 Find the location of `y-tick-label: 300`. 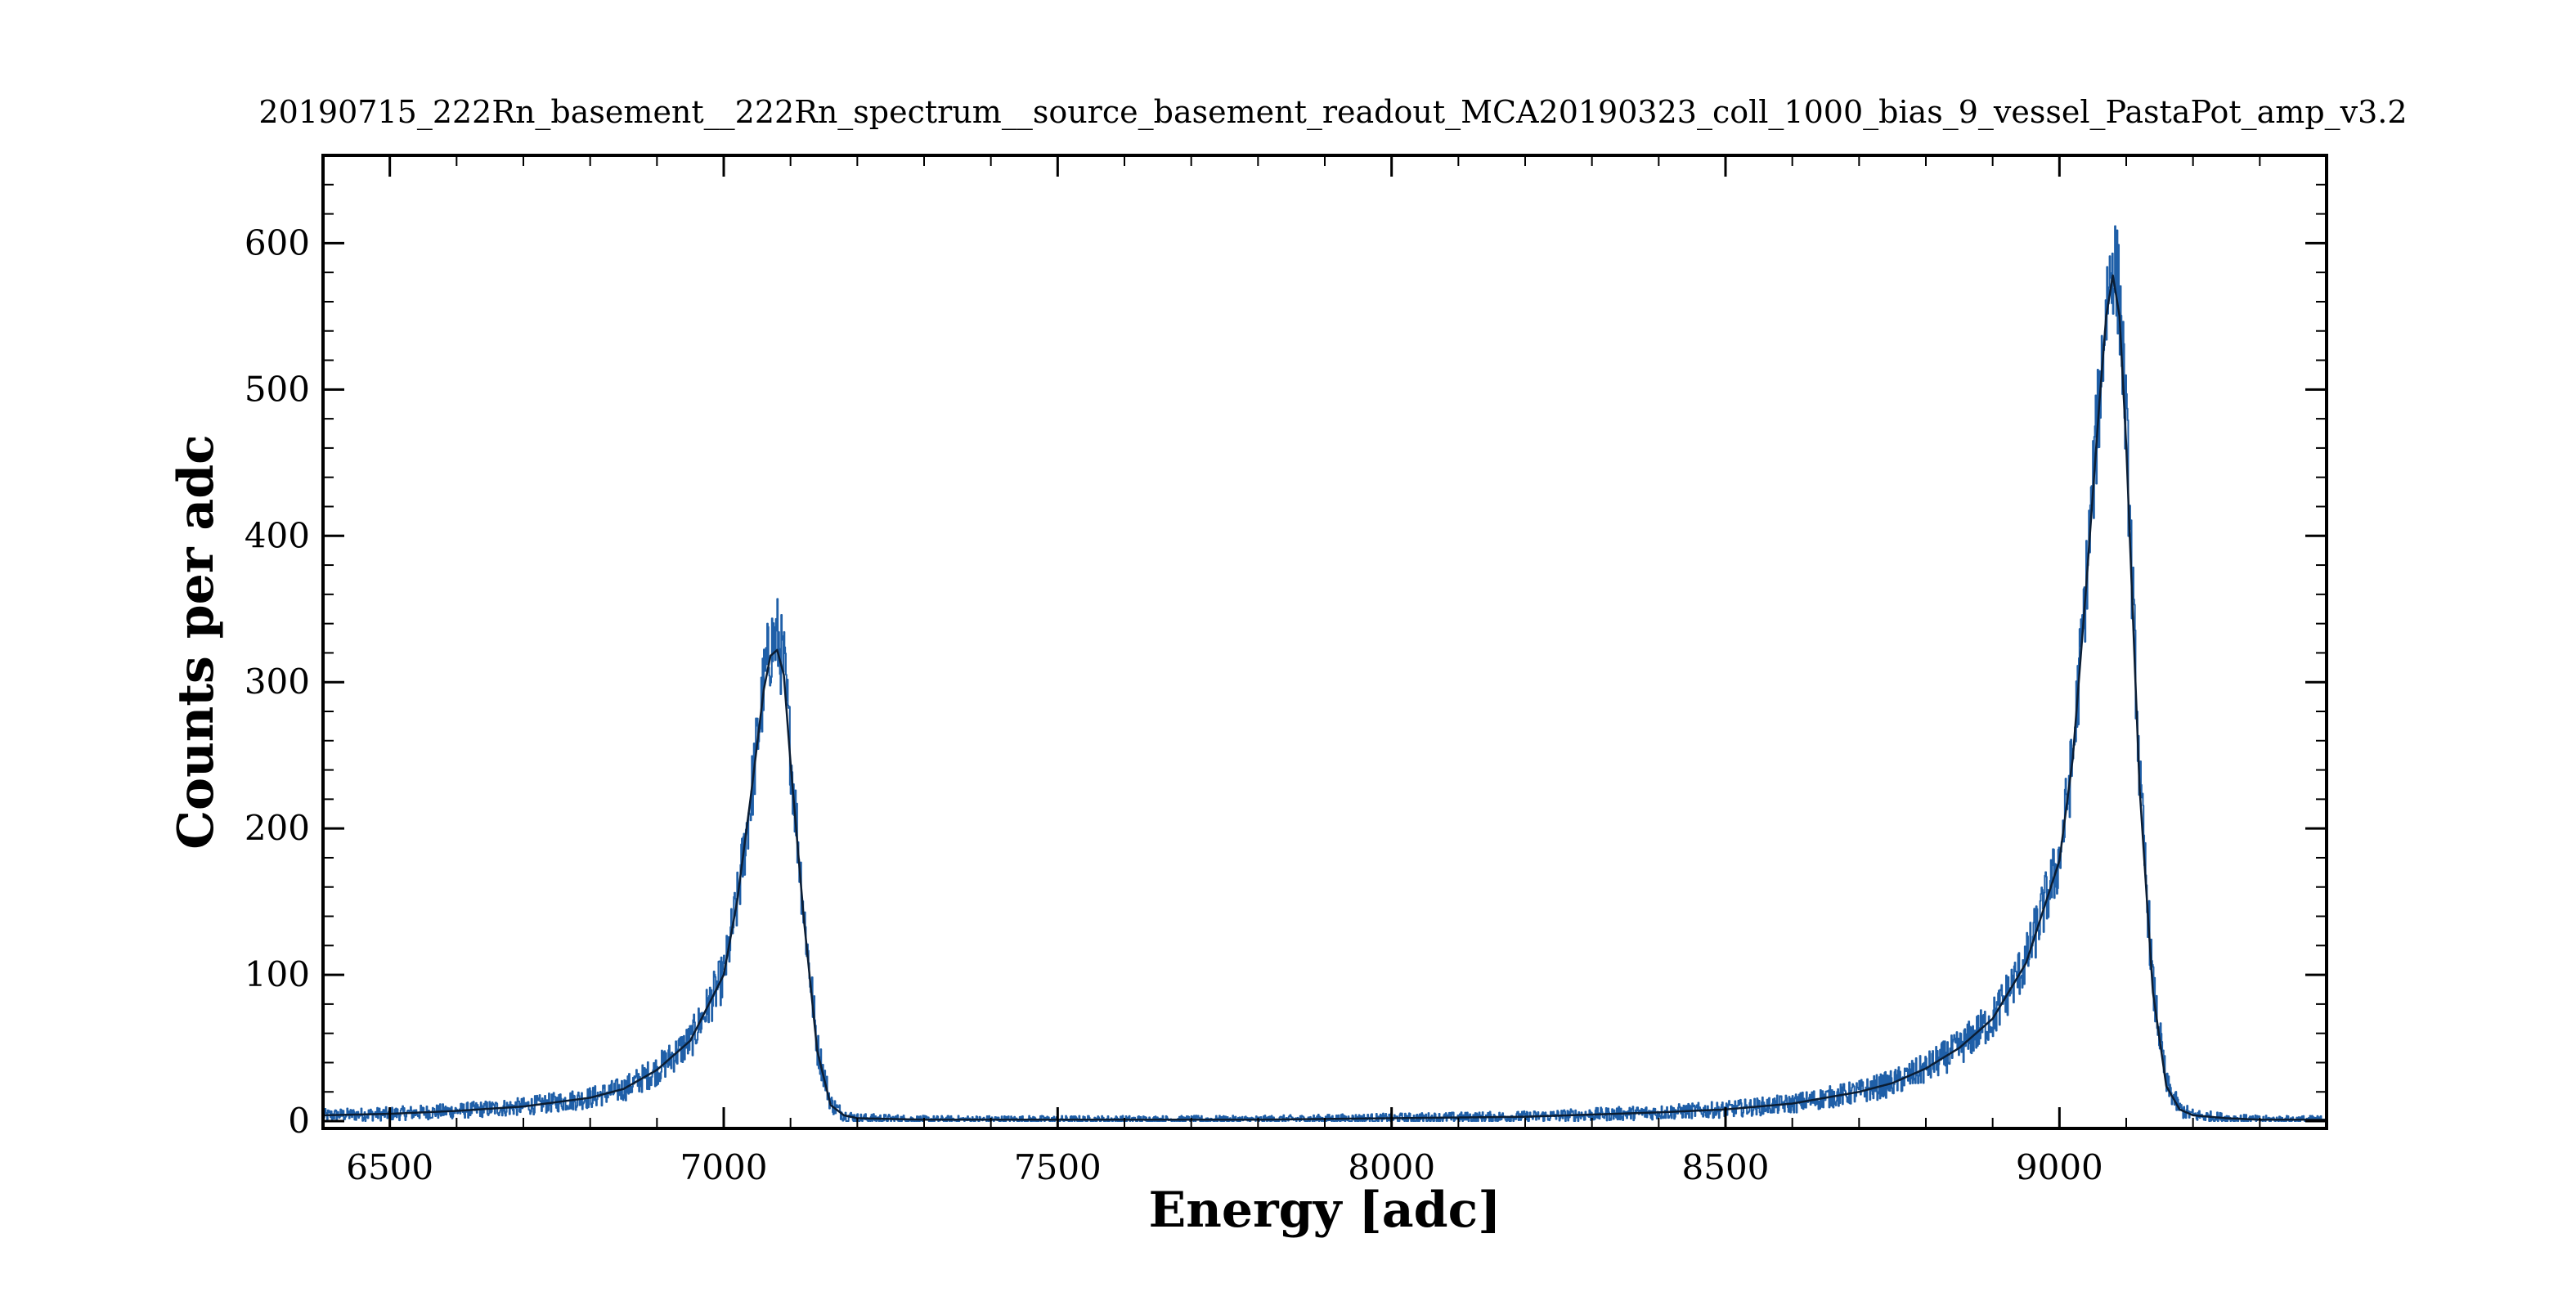

y-tick-label: 300 is located at coordinates (277, 682).